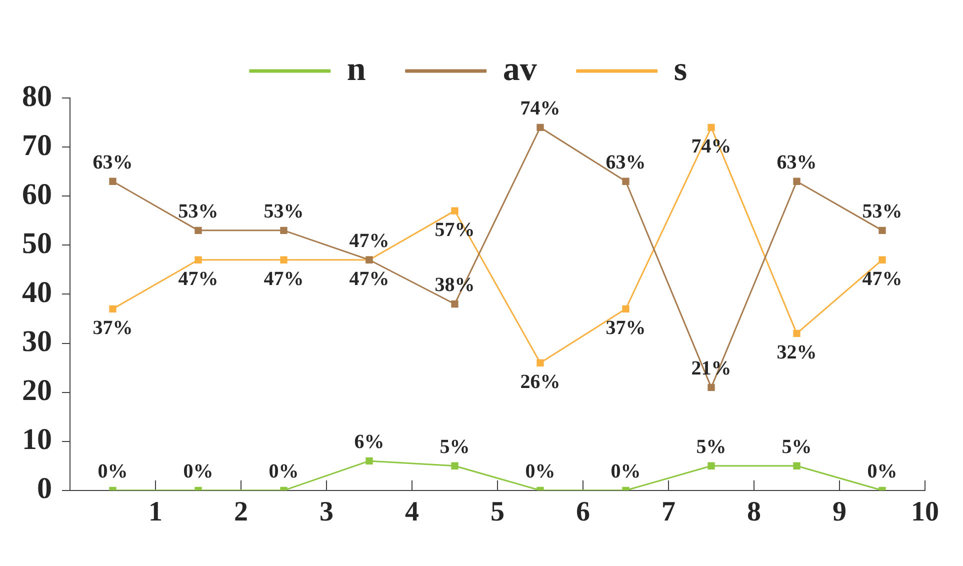 The width and height of the screenshot is (963, 566). I want to click on y-tick-label: 50, so click(37, 243).